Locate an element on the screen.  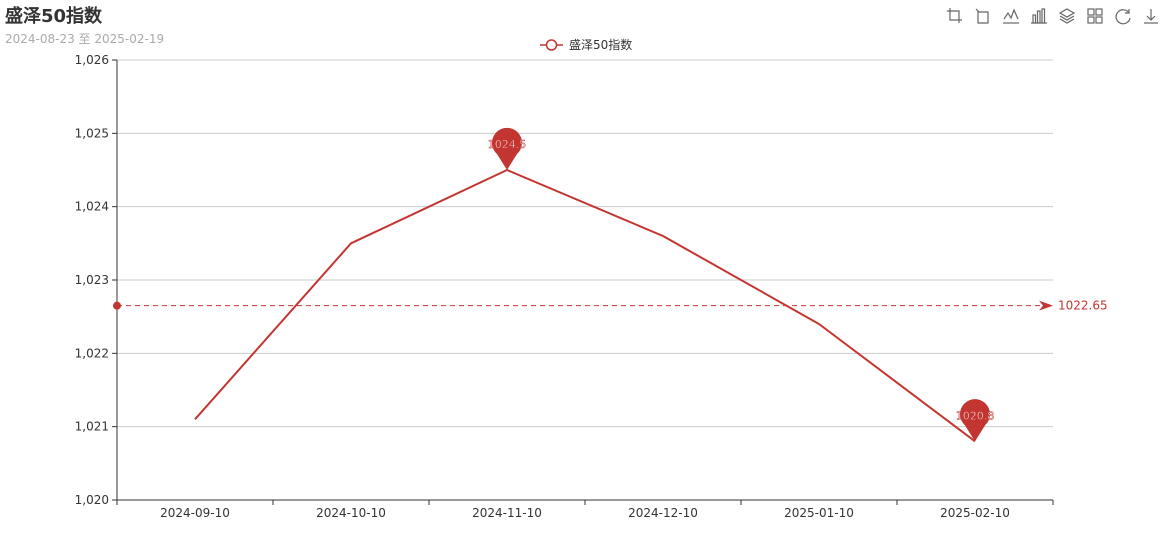
y-tick-label: 1,022 is located at coordinates (92, 353).